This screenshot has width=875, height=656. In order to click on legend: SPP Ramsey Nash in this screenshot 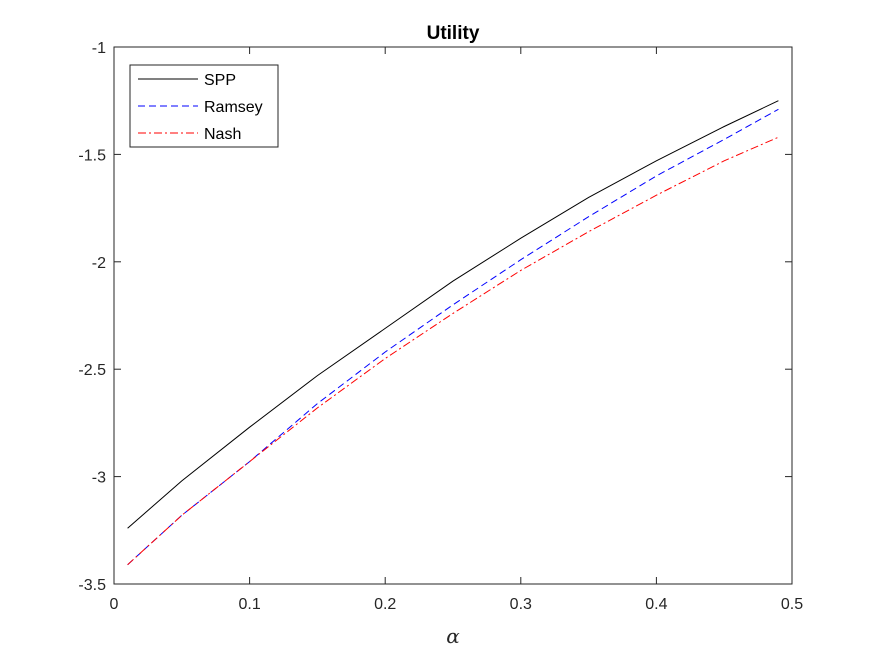, I will do `click(204, 106)`.